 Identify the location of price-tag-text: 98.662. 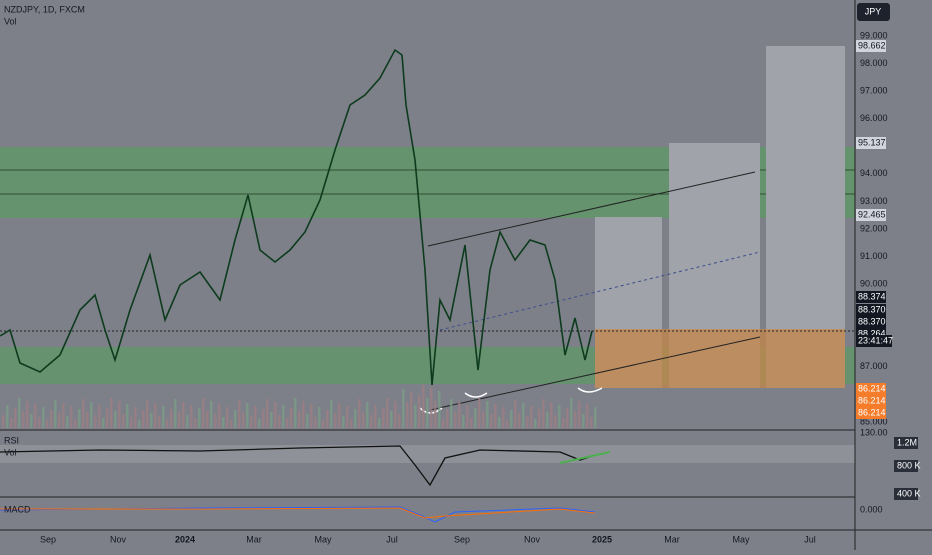
(872, 45).